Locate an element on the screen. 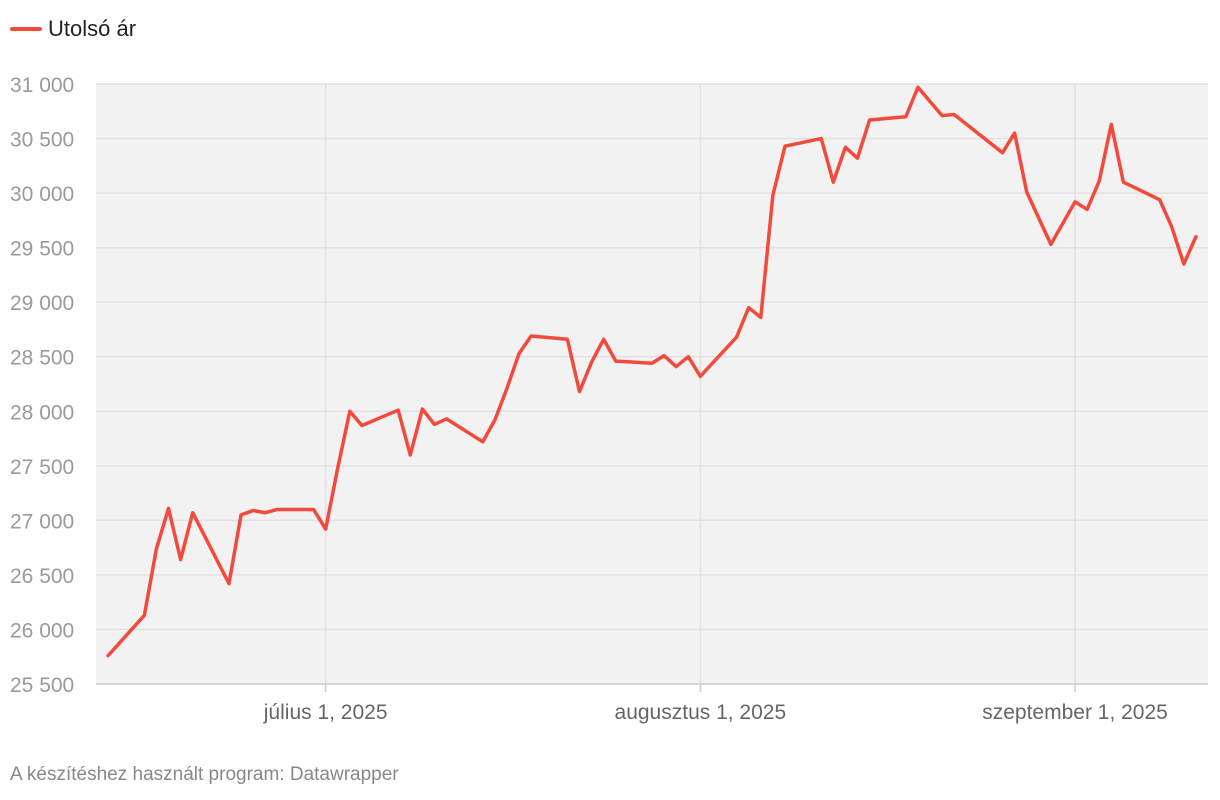  x-tick-label: július 1, 2025 is located at coordinates (325, 712).